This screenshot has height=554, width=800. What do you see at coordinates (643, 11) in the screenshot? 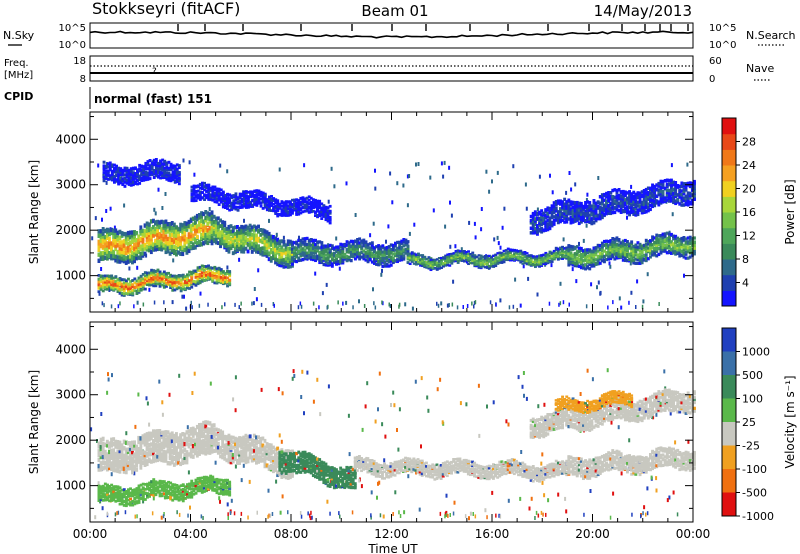
I see `date-title: 14/May/2013` at bounding box center [643, 11].